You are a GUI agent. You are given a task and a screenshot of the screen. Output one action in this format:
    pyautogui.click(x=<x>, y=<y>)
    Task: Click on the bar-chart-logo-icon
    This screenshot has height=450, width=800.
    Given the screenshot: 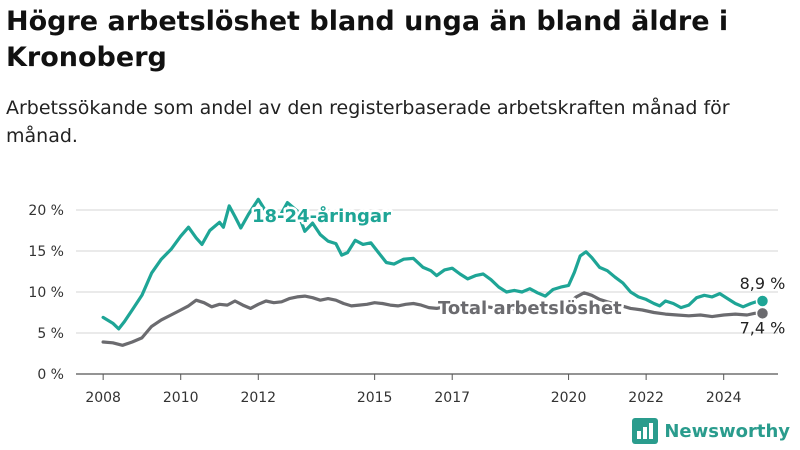 What is the action you would take?
    pyautogui.click(x=645, y=431)
    